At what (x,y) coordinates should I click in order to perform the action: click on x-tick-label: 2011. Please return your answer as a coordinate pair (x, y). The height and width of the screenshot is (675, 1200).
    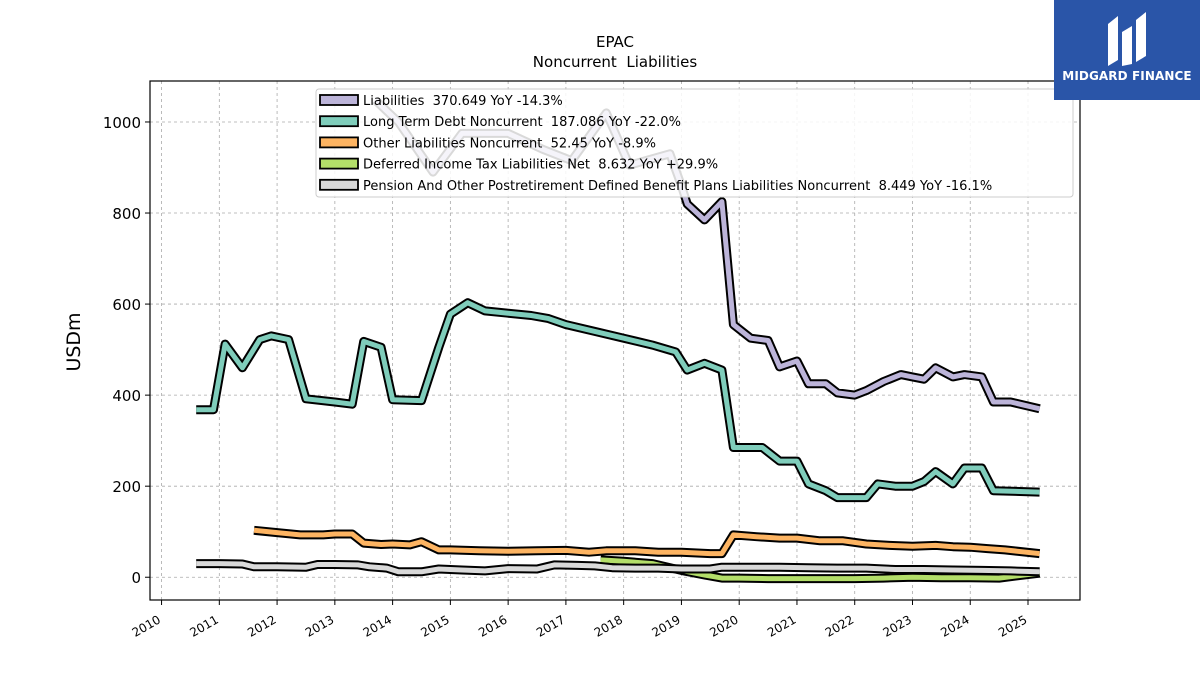
    Looking at the image, I should click on (203, 625).